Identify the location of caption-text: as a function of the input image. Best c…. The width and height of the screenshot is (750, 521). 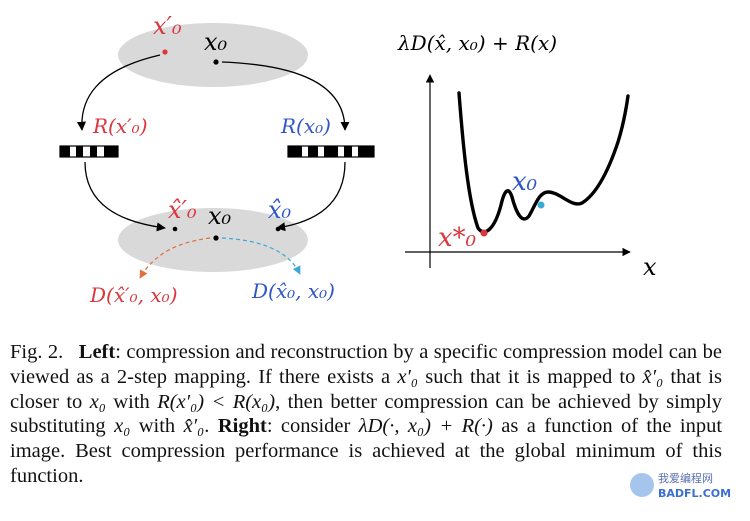
(366, 451).